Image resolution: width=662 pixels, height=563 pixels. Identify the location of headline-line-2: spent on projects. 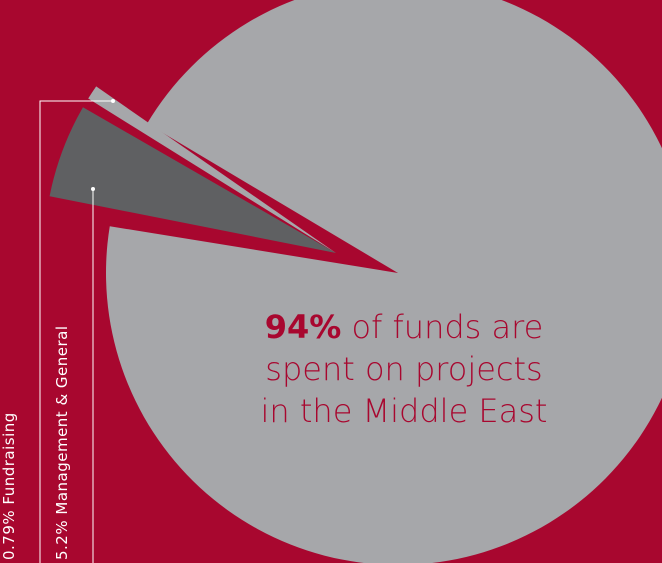
(404, 369).